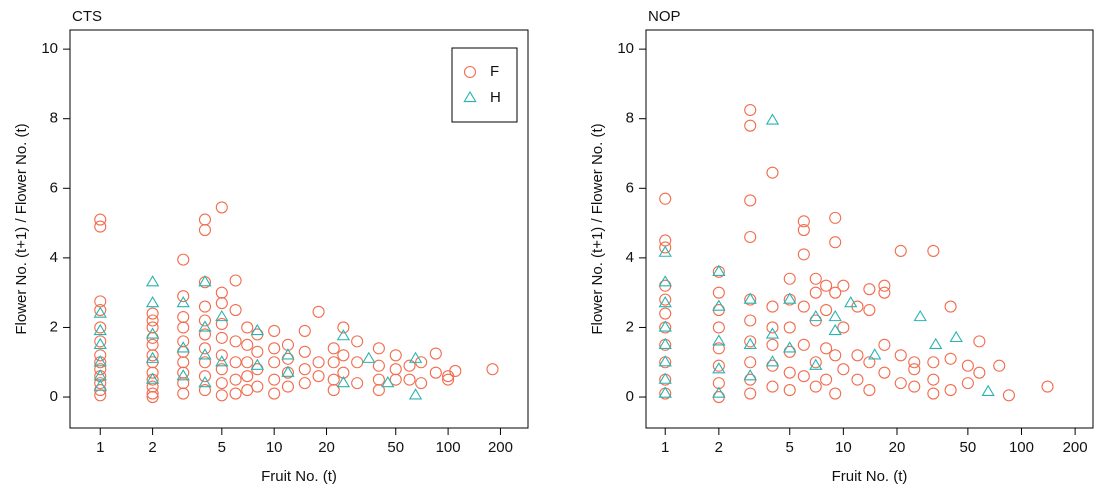  What do you see at coordinates (299, 476) in the screenshot?
I see `x-axis-label: Fruit No. (t)` at bounding box center [299, 476].